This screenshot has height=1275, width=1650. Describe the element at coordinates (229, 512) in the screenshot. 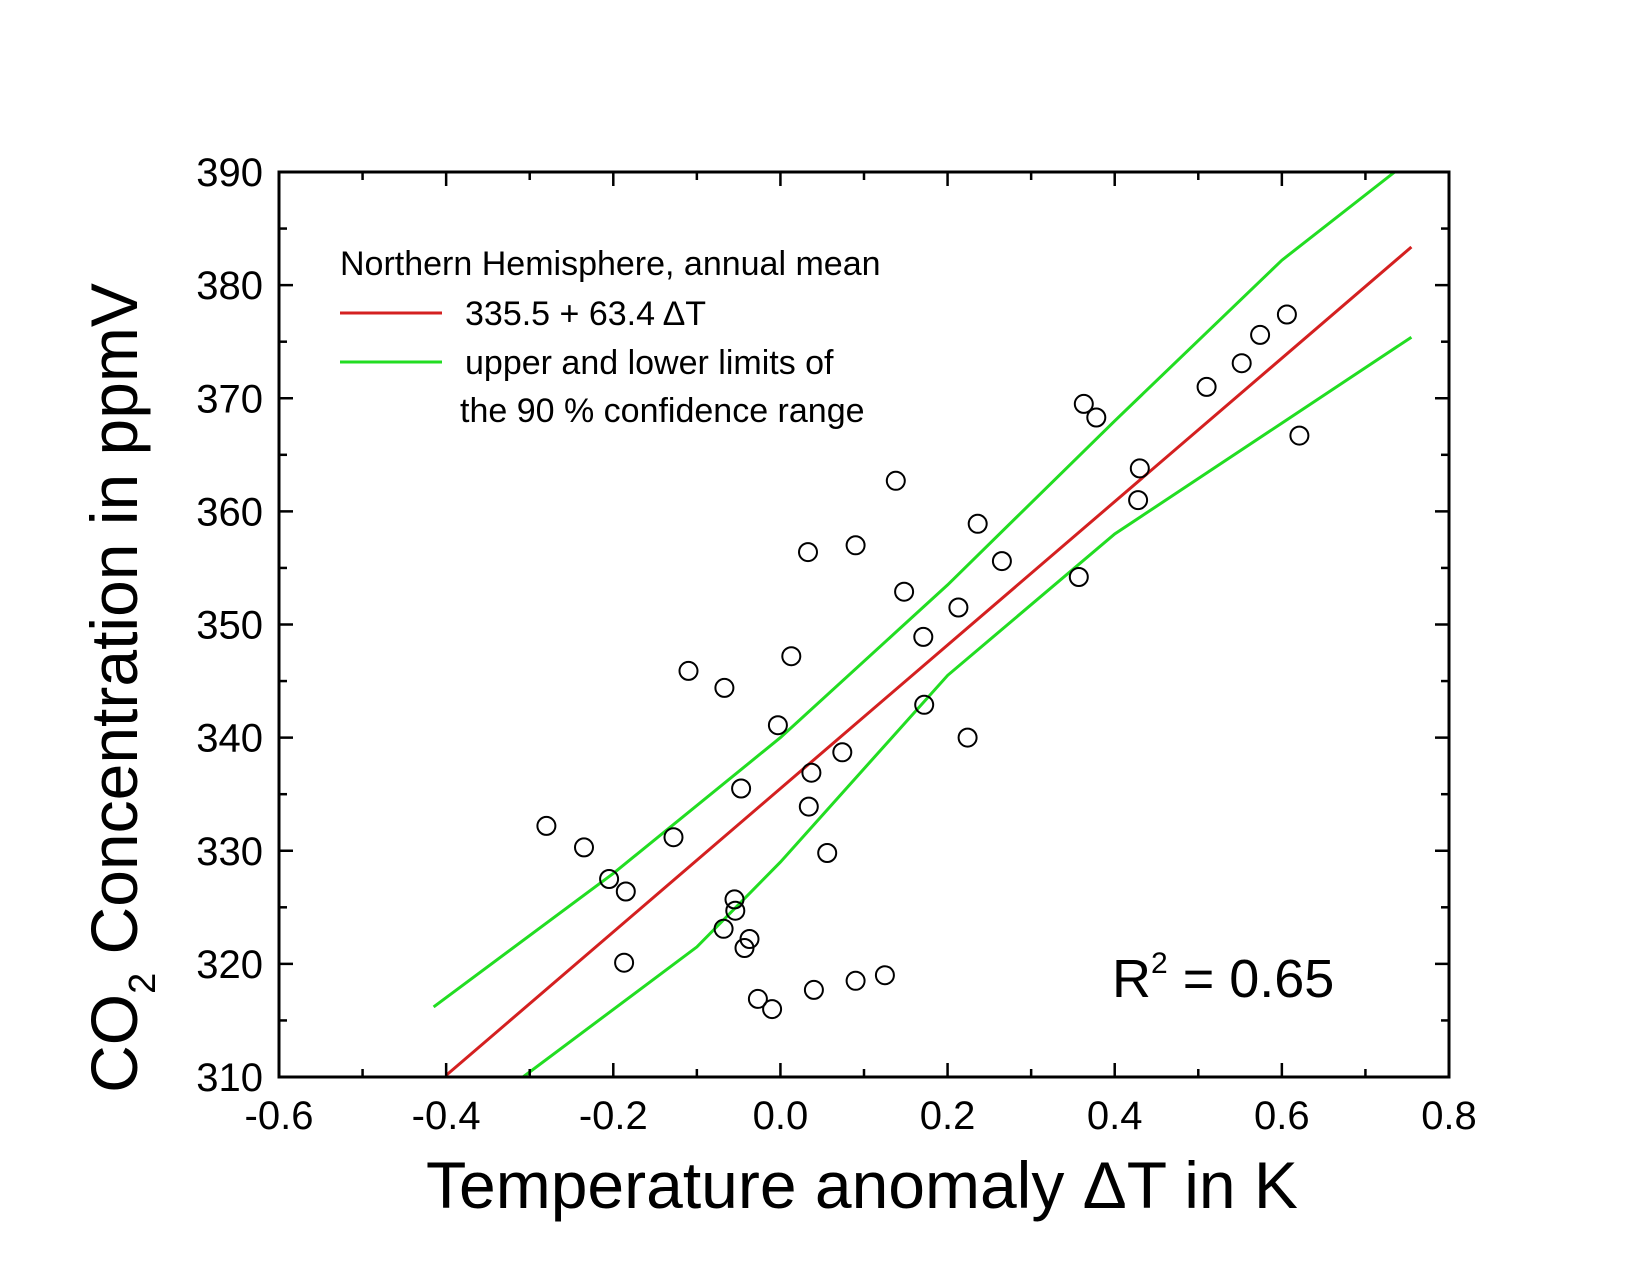

I see `y-tick-label: 360` at that location.